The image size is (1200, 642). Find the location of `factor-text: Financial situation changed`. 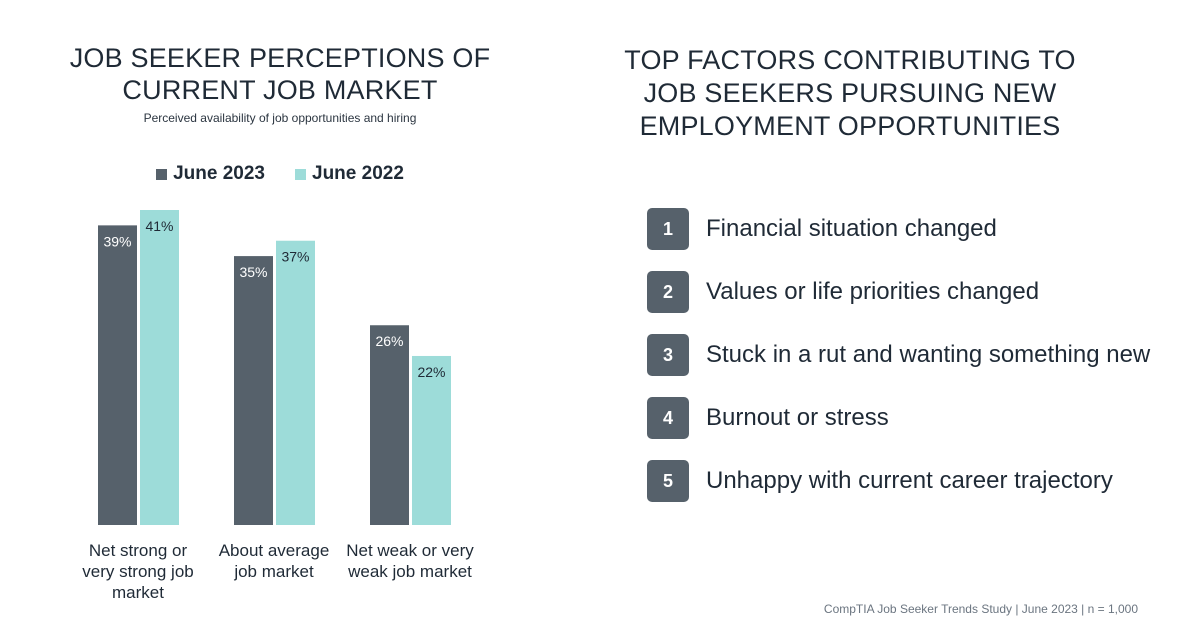

factor-text: Financial situation changed is located at coordinates (851, 228).